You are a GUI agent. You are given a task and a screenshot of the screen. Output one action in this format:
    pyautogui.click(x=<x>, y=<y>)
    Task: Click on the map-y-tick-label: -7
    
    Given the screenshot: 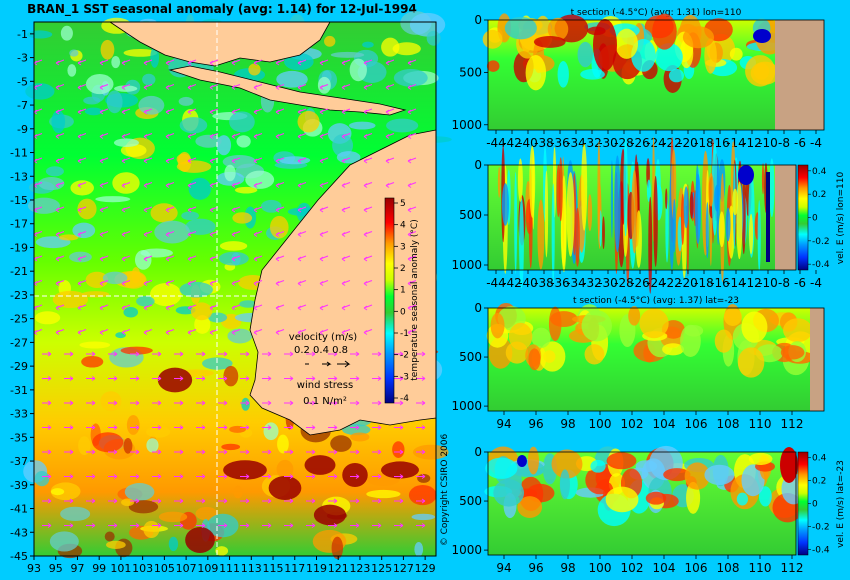 What is the action you would take?
    pyautogui.click(x=22, y=105)
    